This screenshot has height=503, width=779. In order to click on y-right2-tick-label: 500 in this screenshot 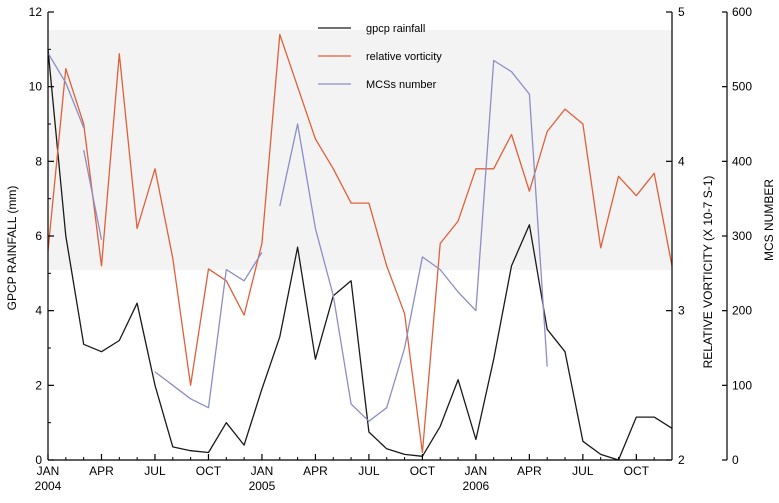, I will do `click(742, 87)`.